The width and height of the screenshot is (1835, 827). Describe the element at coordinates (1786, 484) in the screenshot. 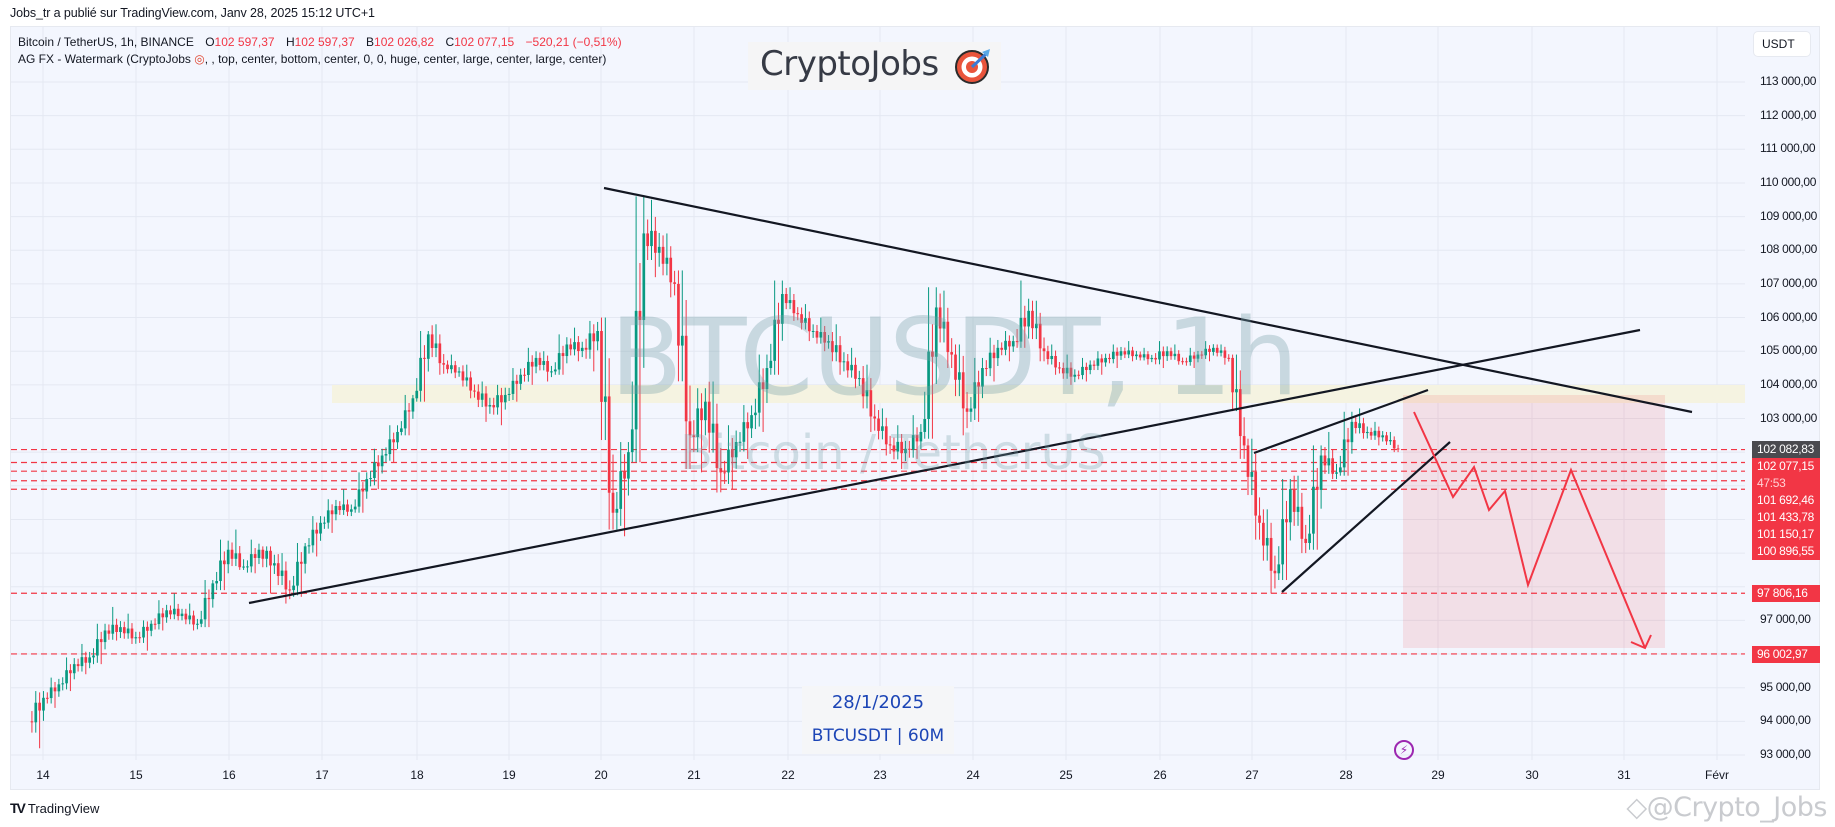

I see `price-tag: 47:53` at that location.